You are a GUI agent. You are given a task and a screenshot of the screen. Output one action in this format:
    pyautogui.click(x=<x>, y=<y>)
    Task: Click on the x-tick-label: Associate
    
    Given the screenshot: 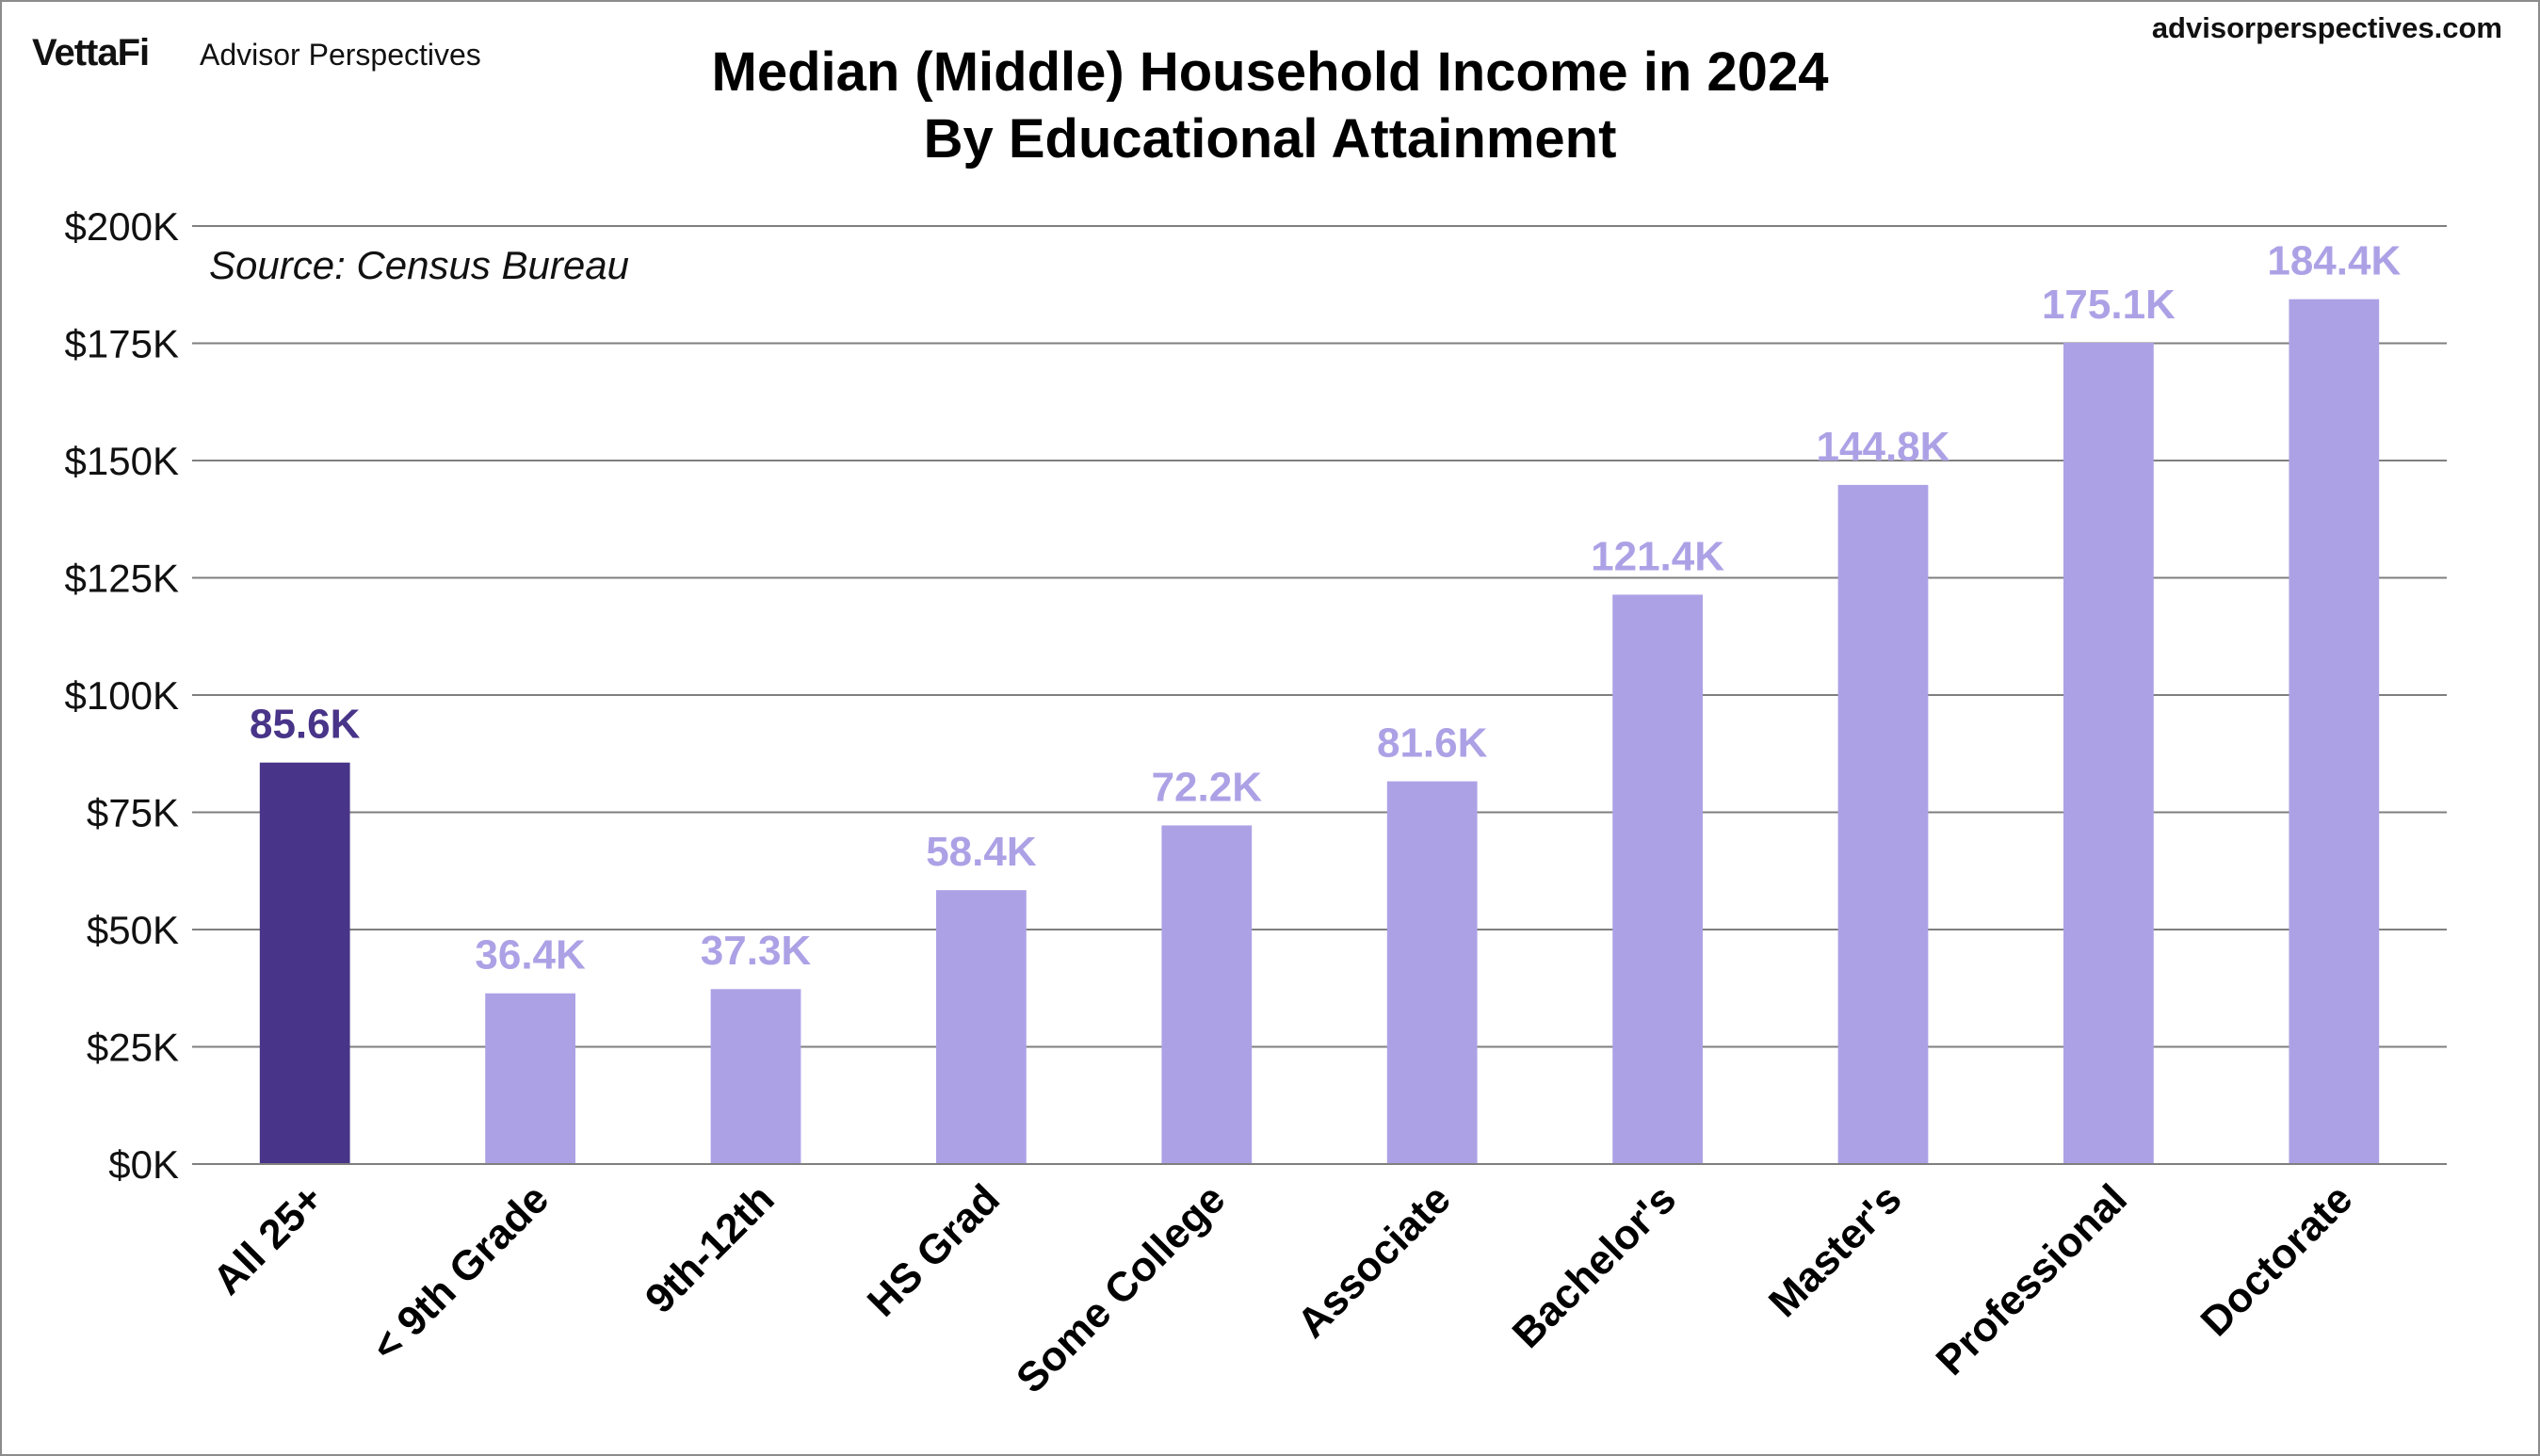 What is the action you would take?
    pyautogui.click(x=1374, y=1261)
    